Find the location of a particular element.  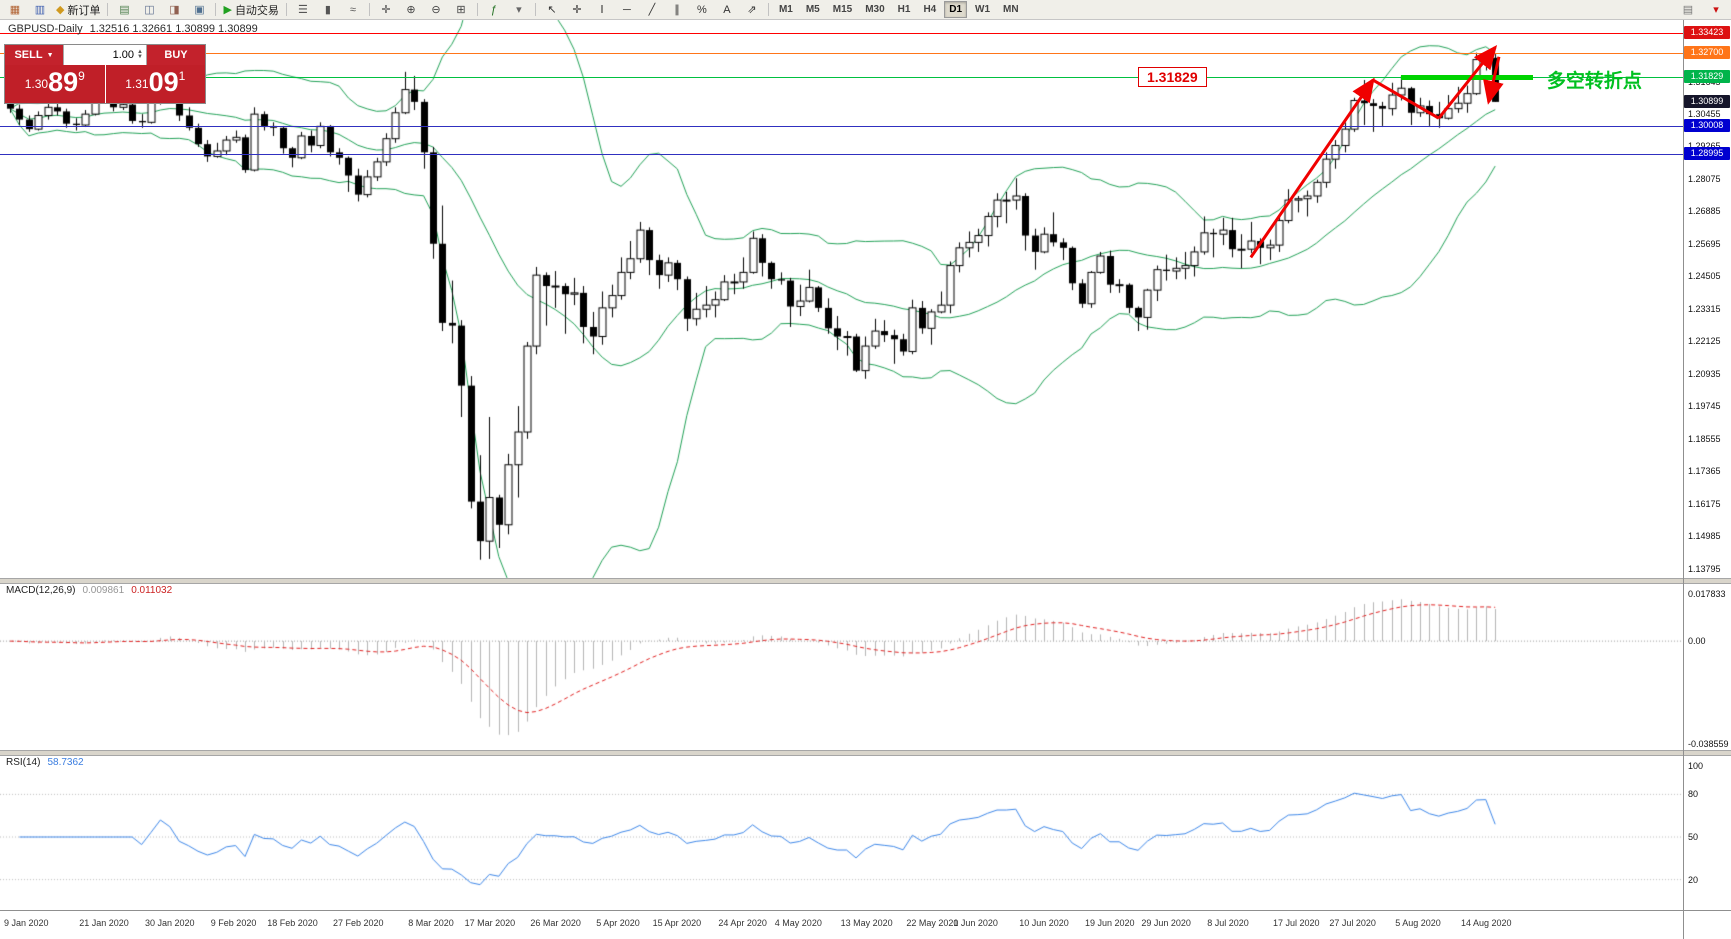

new-chart-icon: ▦ is located at coordinates (15, 10).